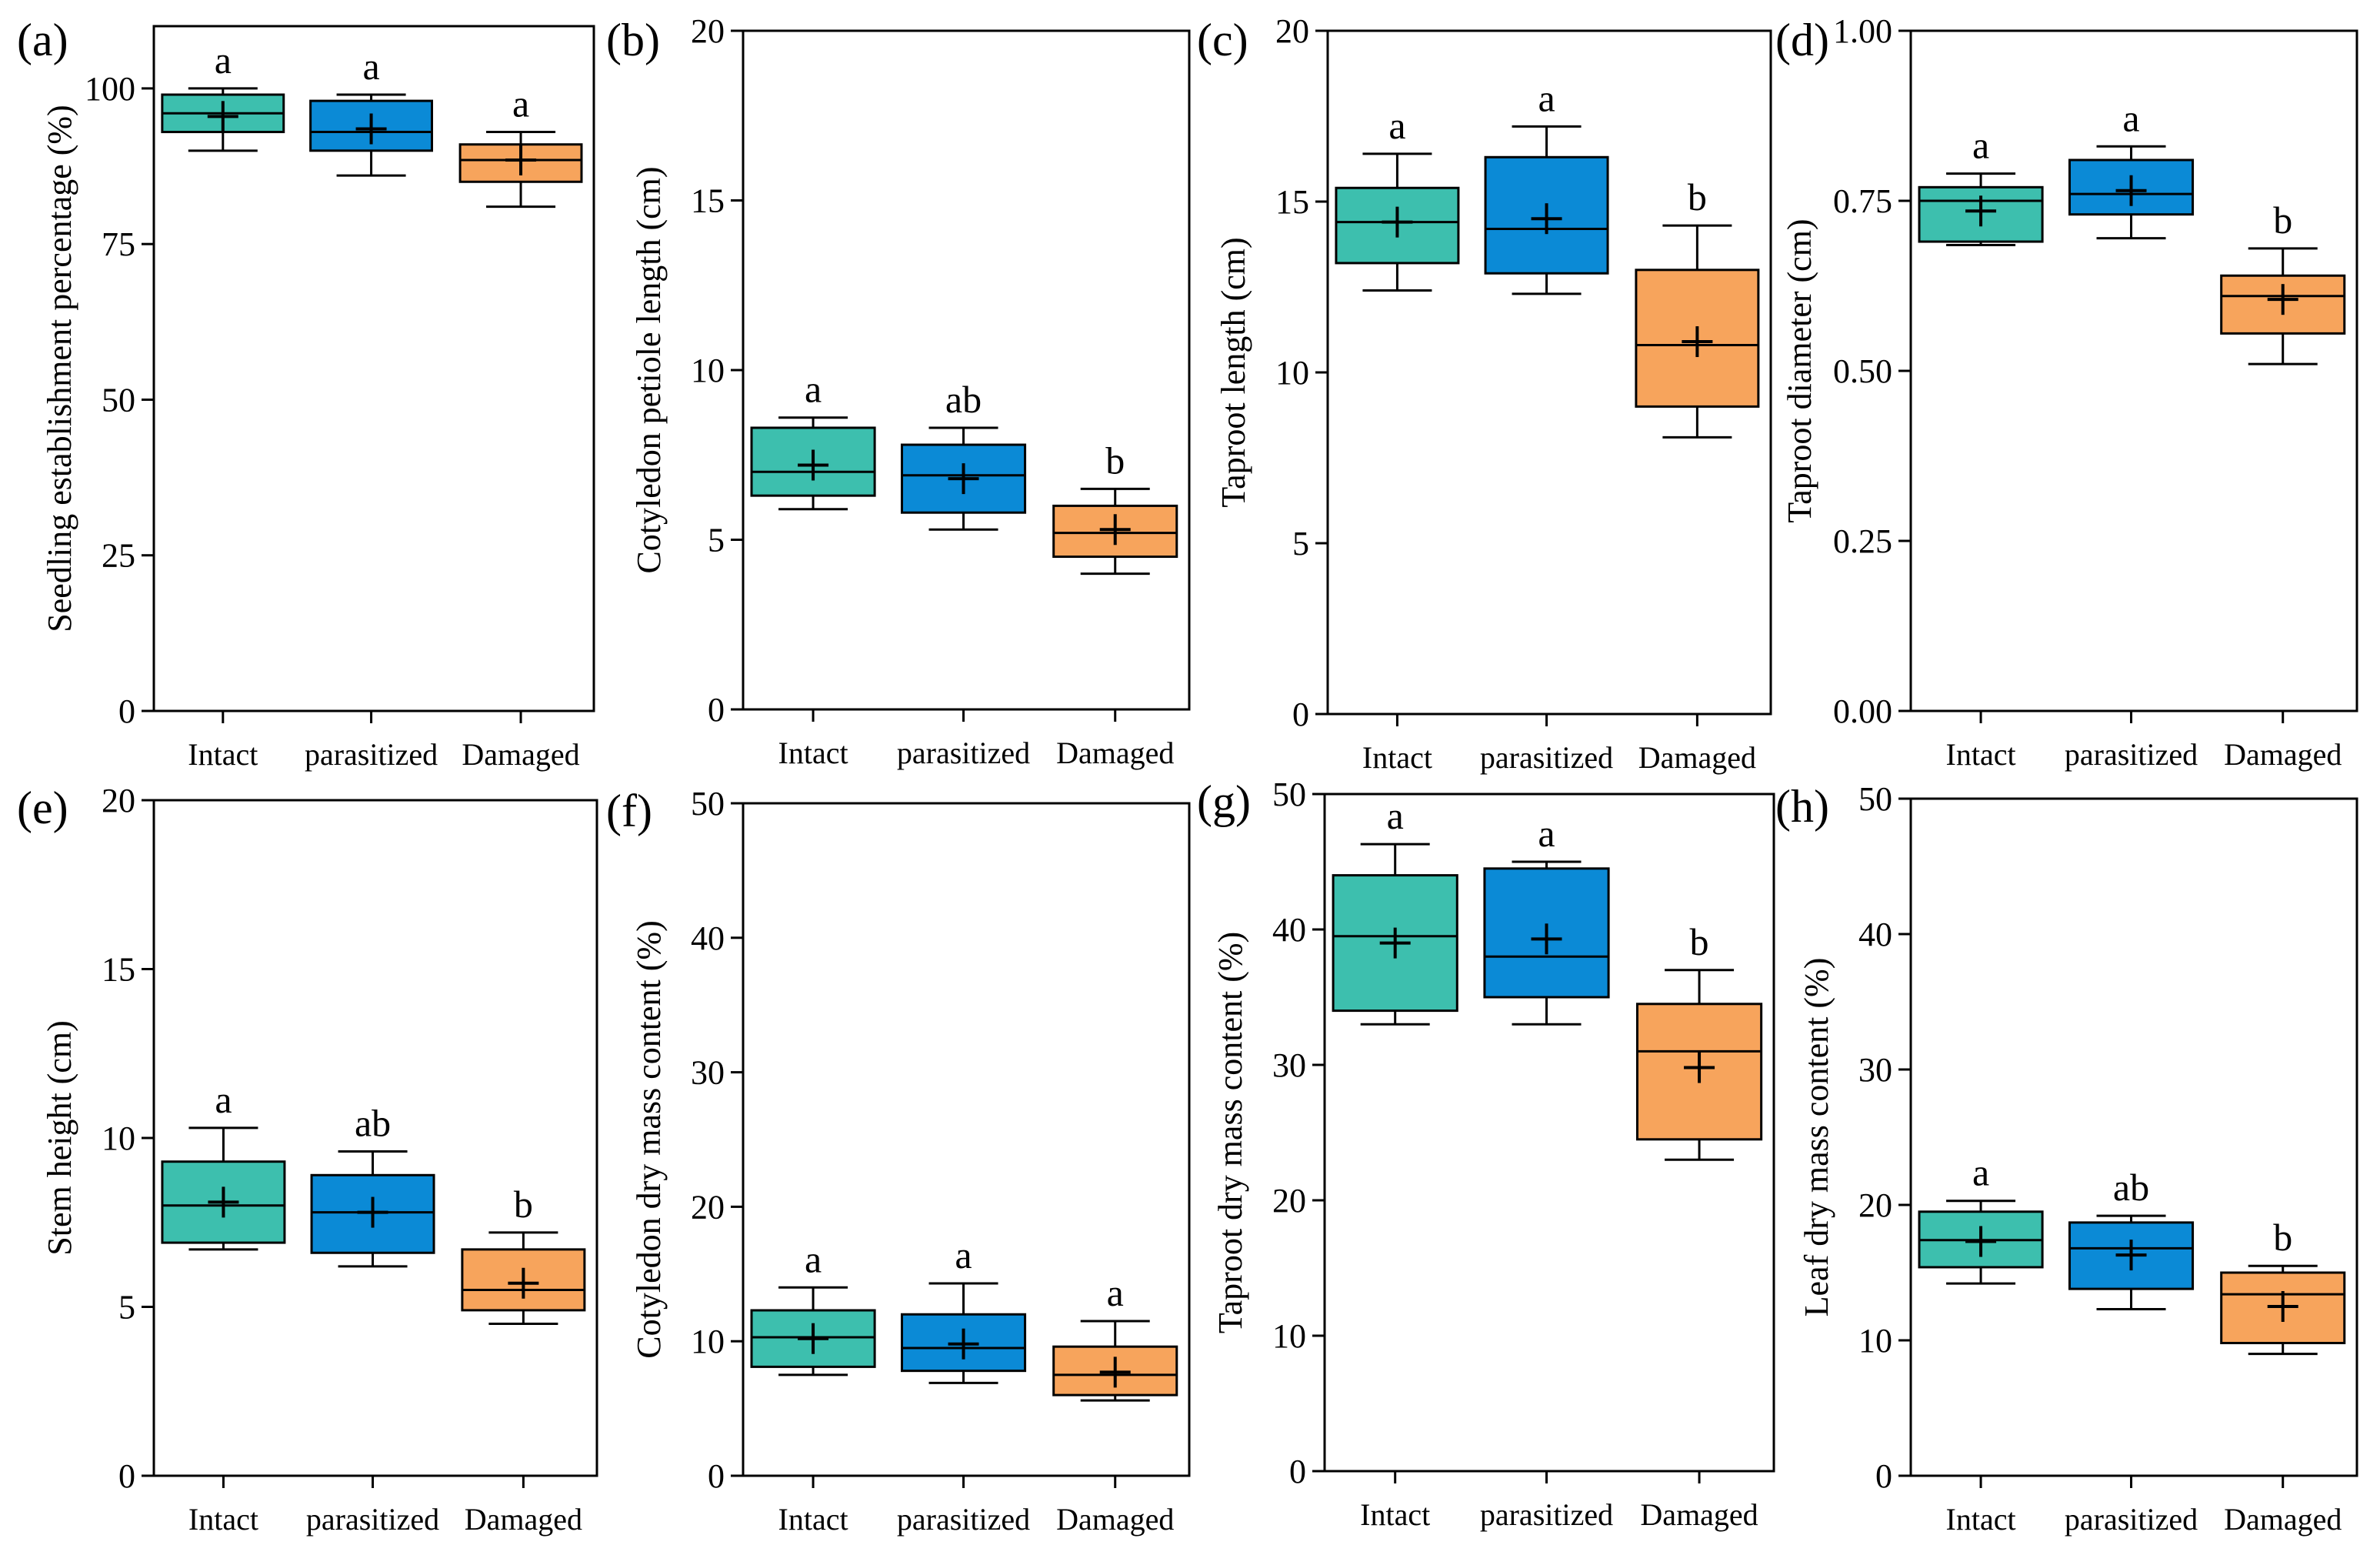 This screenshot has width=2380, height=1545. I want to click on y-tick-label: 15, so click(119, 970).